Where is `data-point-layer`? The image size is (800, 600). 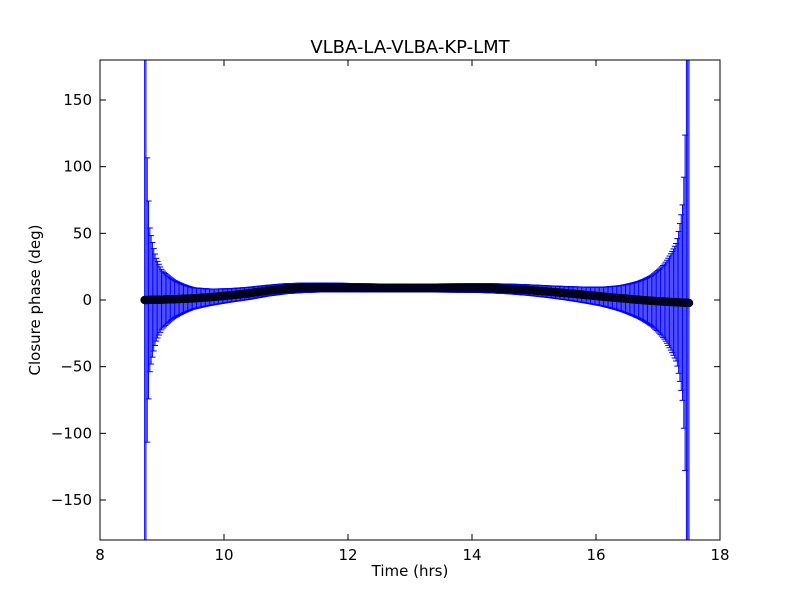
data-point-layer is located at coordinates (417, 295).